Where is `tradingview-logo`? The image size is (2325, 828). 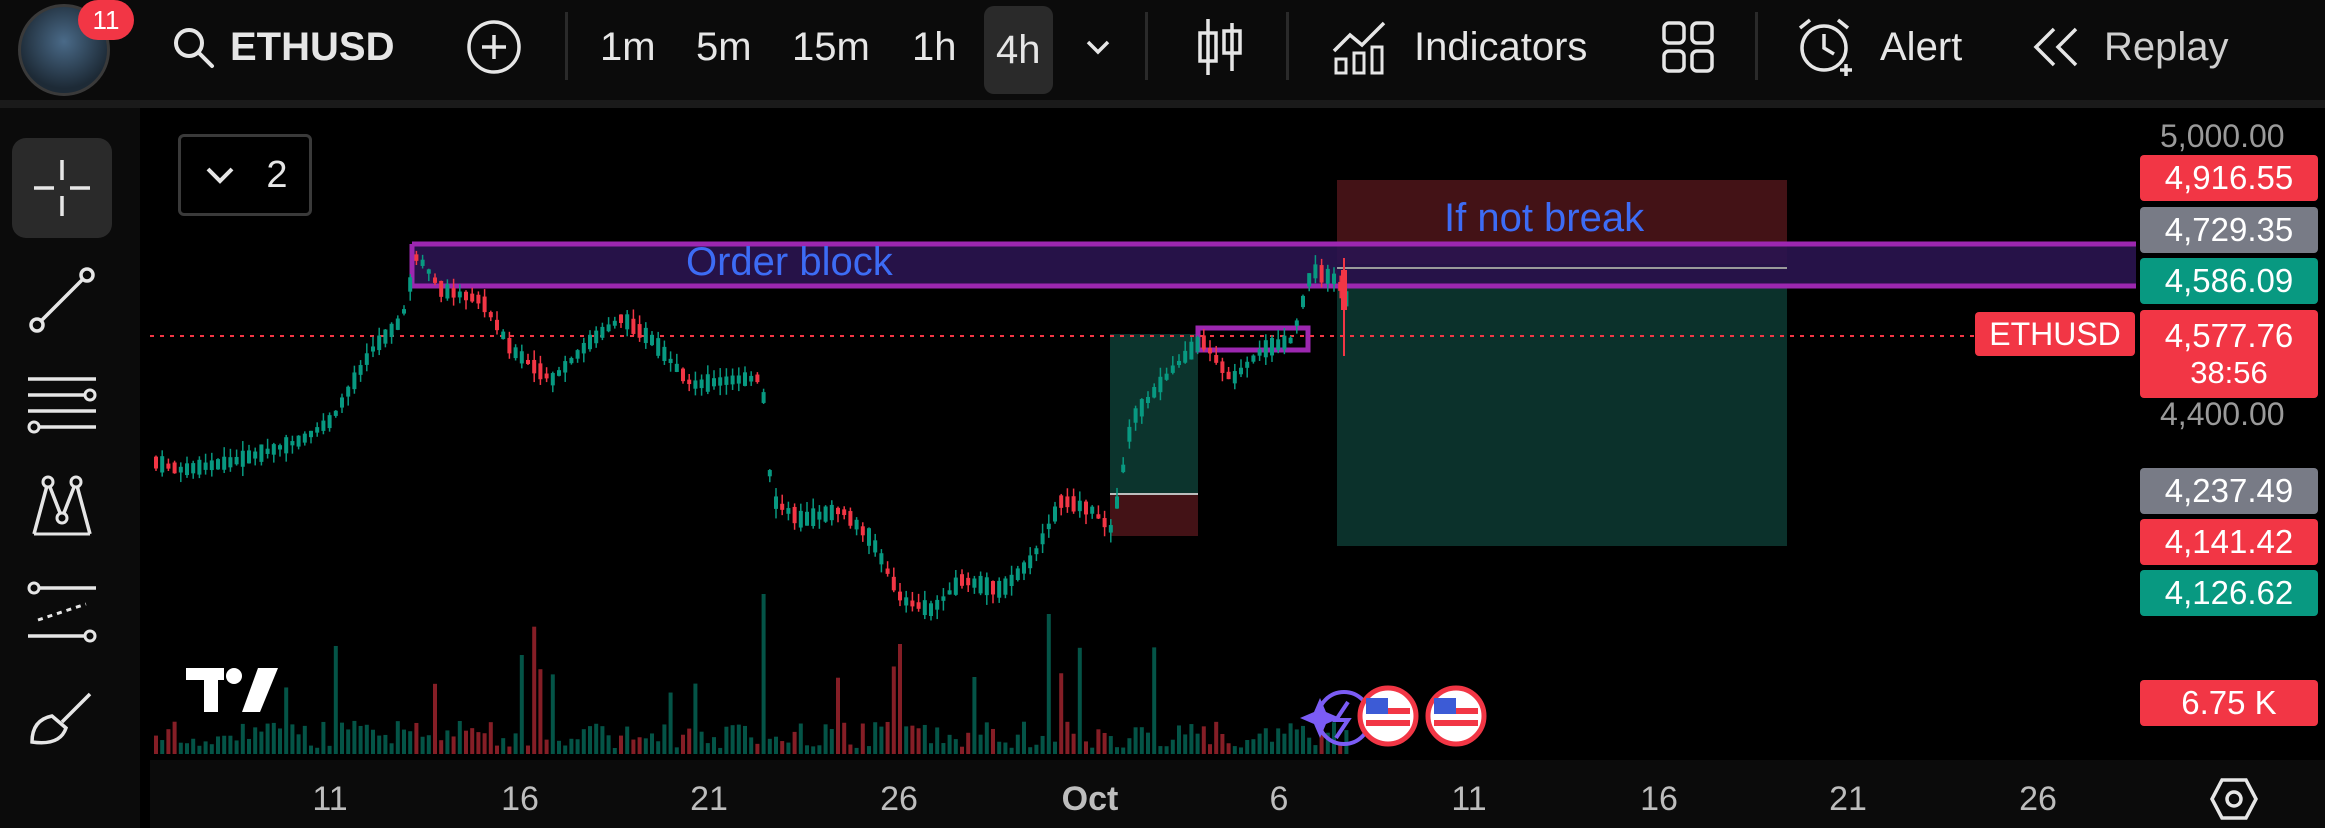 tradingview-logo is located at coordinates (232, 692).